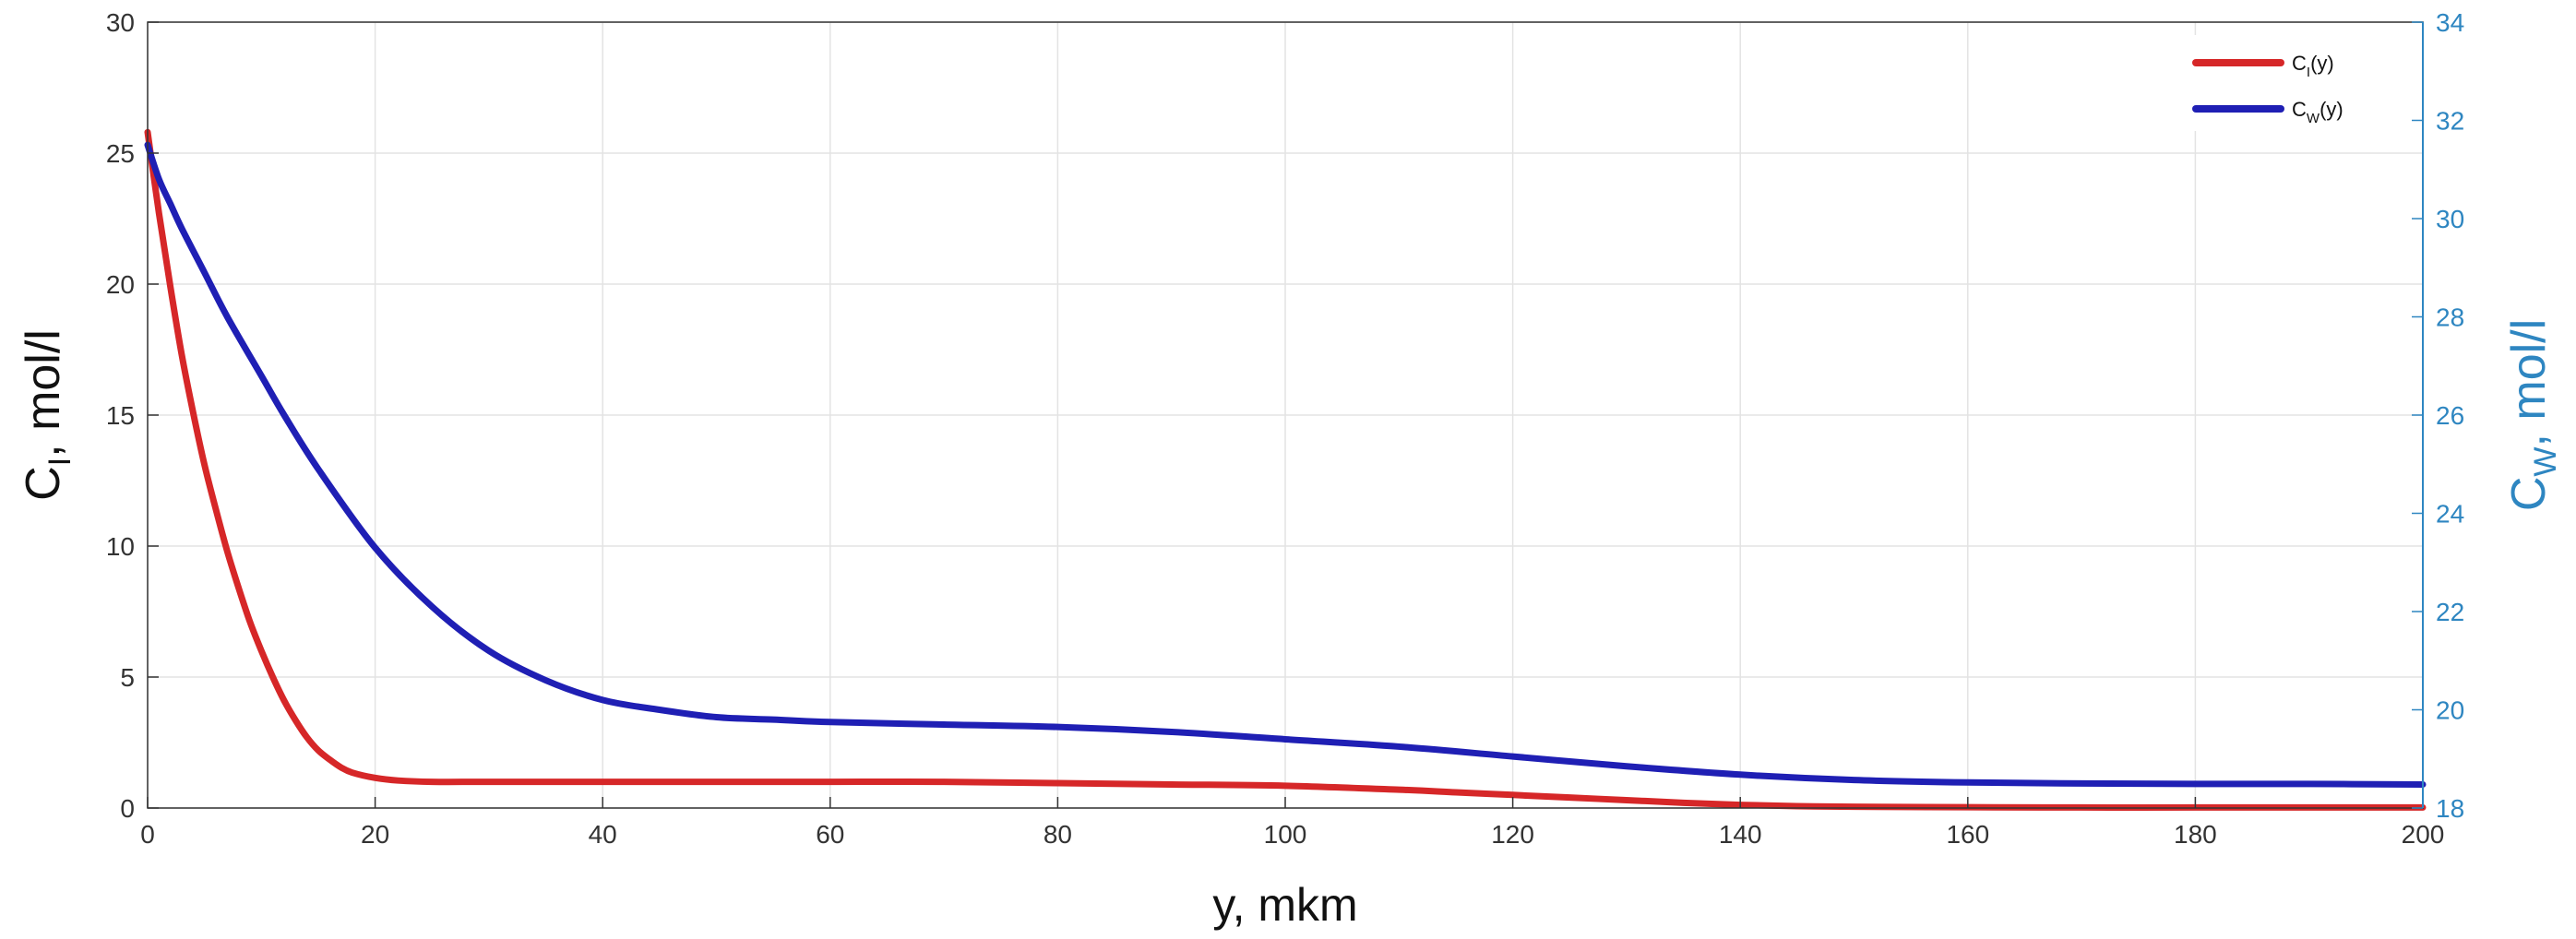 This screenshot has width=2576, height=939. I want to click on legend-label-ci: CI(y), so click(2313, 66).